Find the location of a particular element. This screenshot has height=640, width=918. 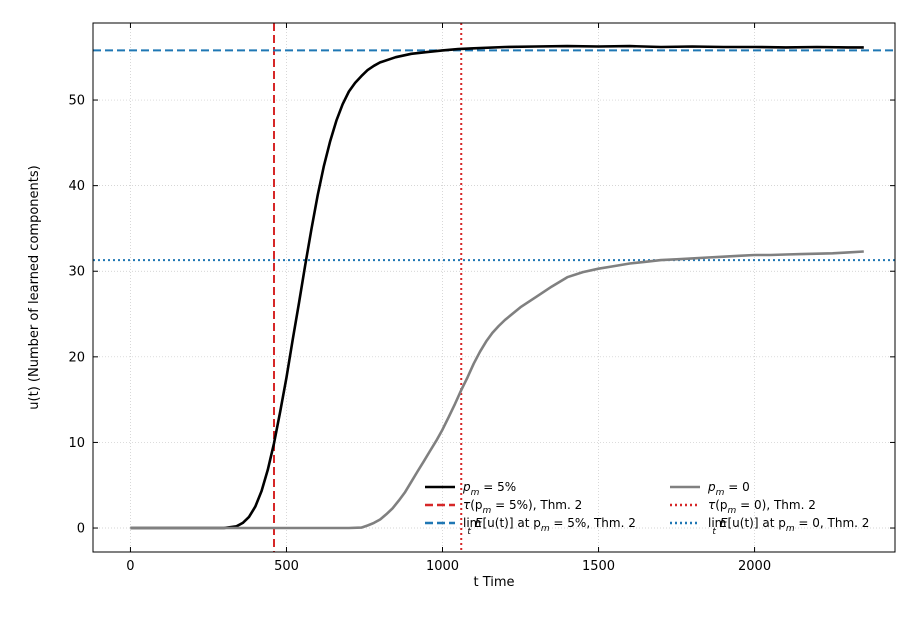

x-tick-label: 1000 is located at coordinates (442, 566).